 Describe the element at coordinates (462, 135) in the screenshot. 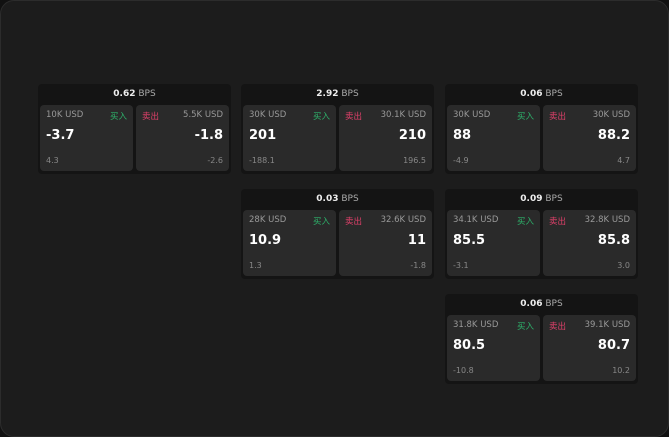

I see `bid-price: 88` at that location.